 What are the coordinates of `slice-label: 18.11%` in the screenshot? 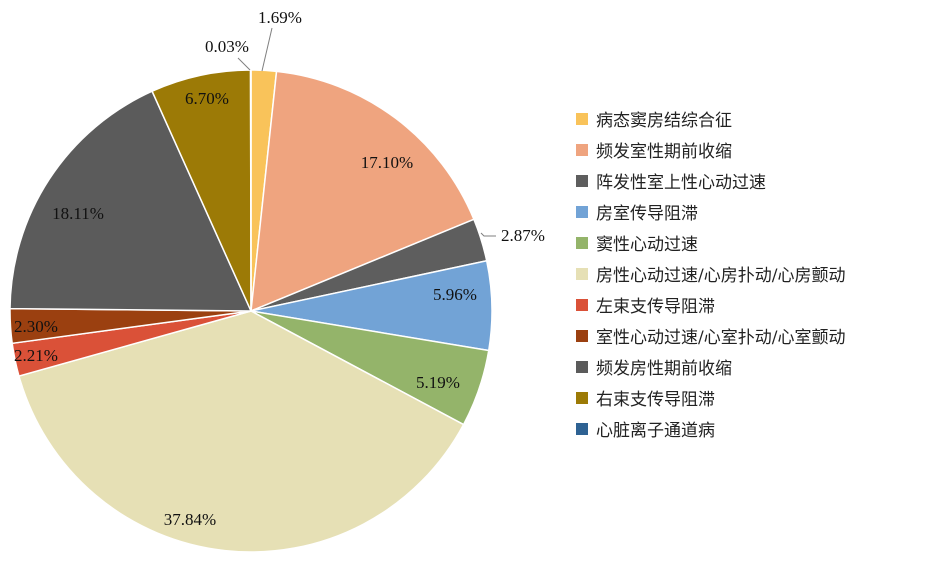 It's located at (78, 213).